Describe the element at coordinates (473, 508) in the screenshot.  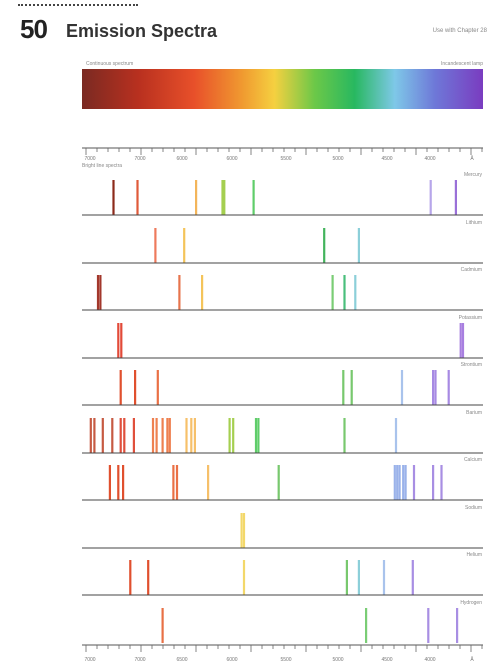
I see `element-name-label: Sodium` at that location.